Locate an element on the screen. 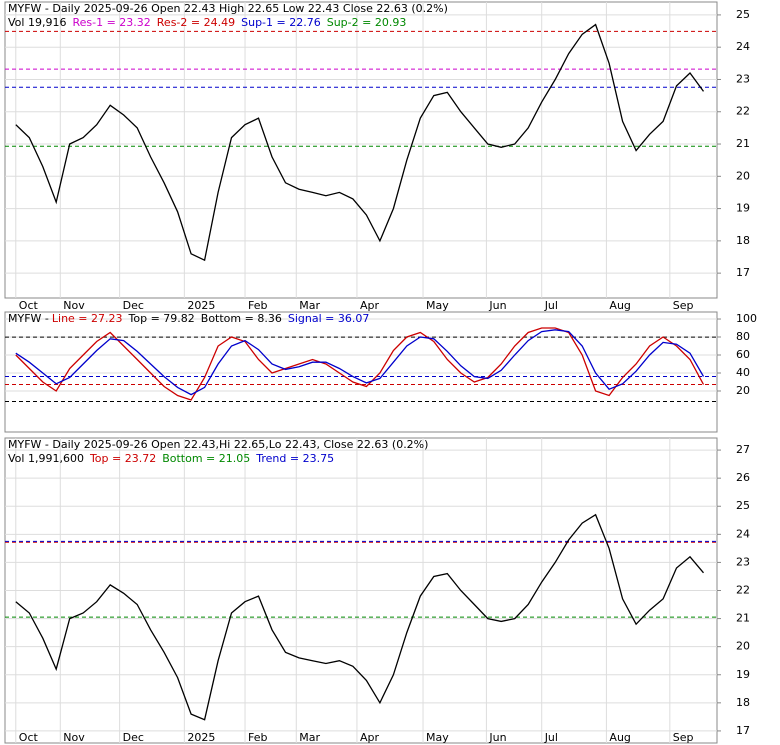  legend-entry: Vol 1,991,600 is located at coordinates (46, 458).